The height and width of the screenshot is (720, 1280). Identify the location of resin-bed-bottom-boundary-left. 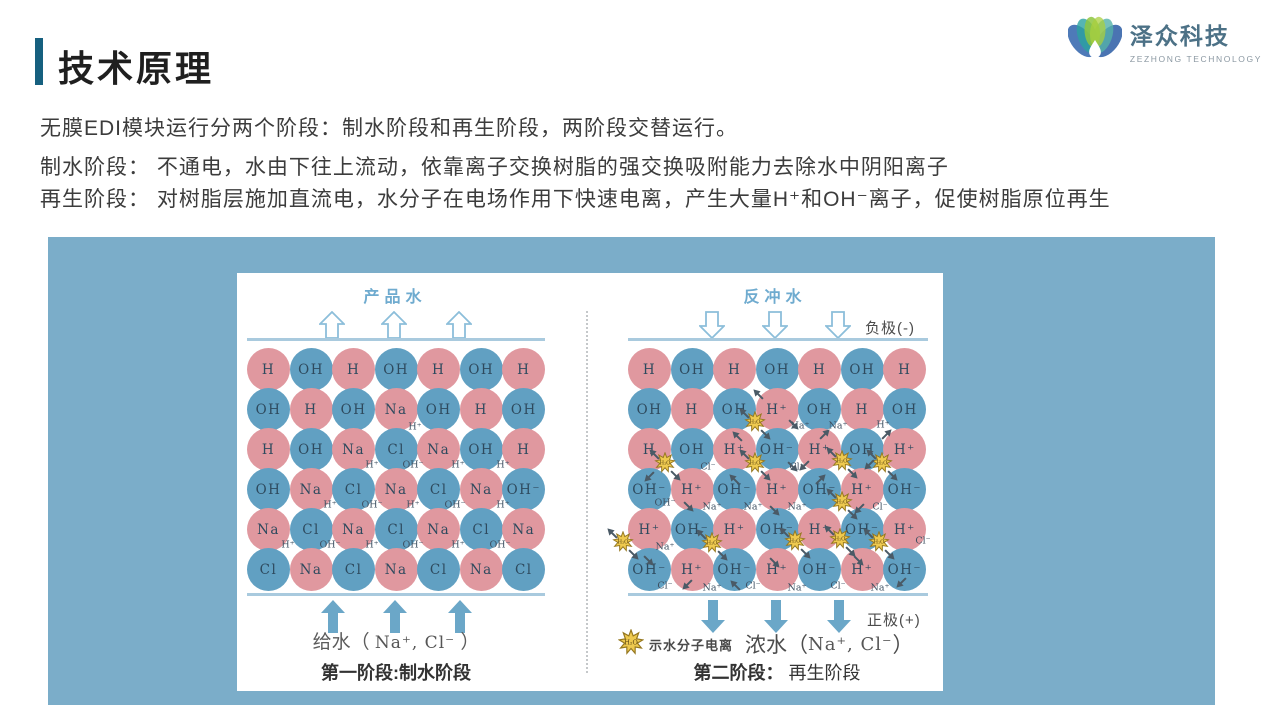
(396, 594).